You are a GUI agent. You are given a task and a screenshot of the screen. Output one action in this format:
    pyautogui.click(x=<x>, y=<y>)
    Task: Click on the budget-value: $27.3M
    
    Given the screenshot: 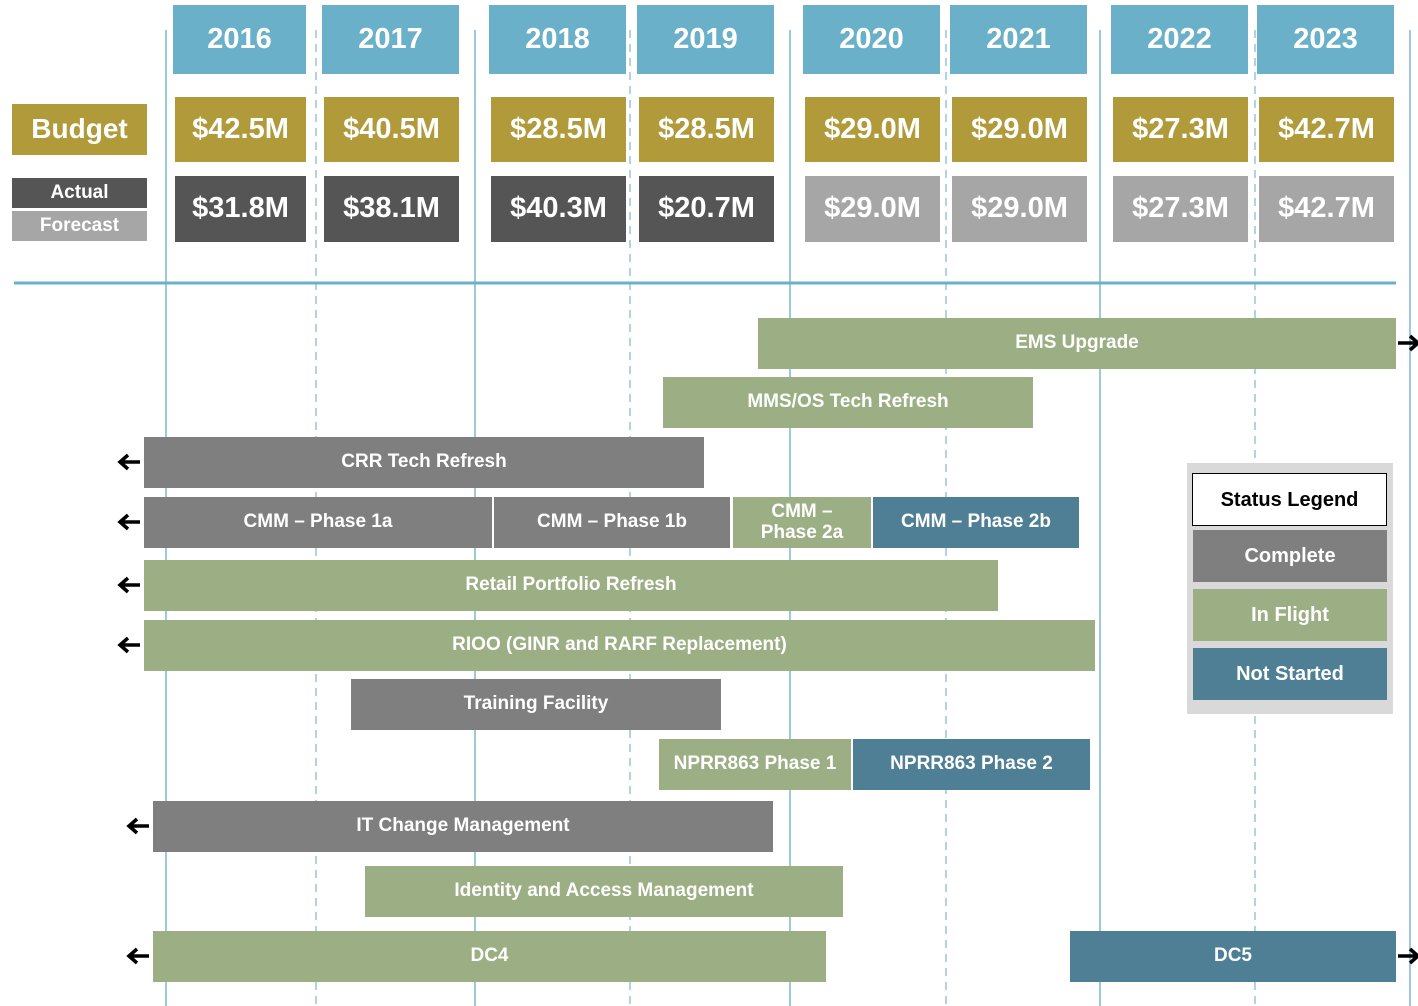 What is the action you would take?
    pyautogui.click(x=1180, y=129)
    